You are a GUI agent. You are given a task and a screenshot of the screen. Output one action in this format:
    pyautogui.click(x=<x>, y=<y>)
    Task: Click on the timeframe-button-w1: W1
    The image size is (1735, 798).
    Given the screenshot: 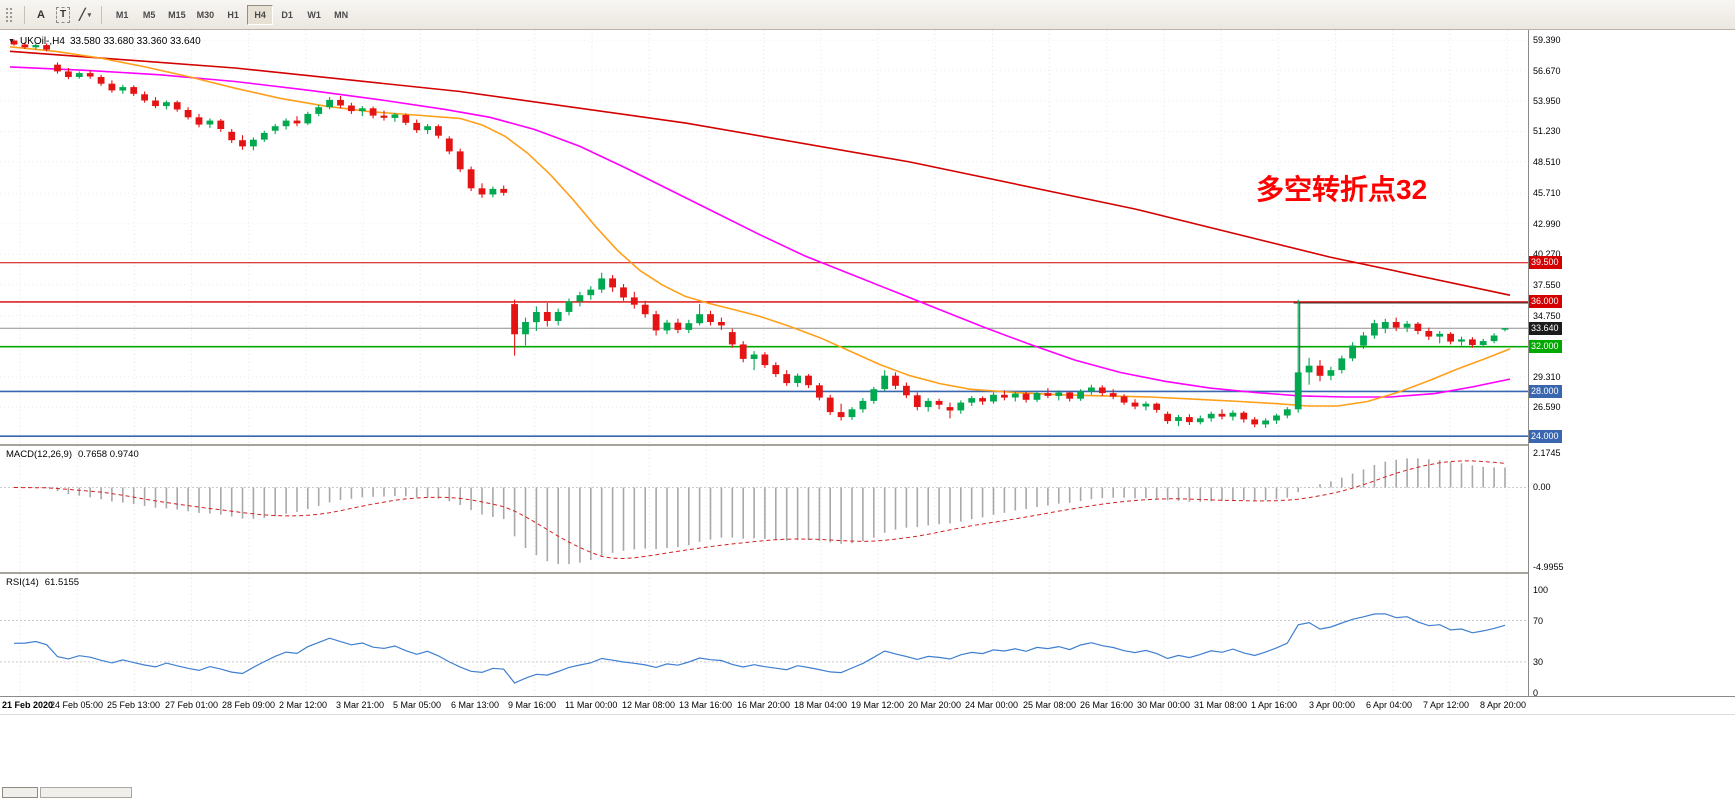 What is the action you would take?
    pyautogui.click(x=314, y=15)
    